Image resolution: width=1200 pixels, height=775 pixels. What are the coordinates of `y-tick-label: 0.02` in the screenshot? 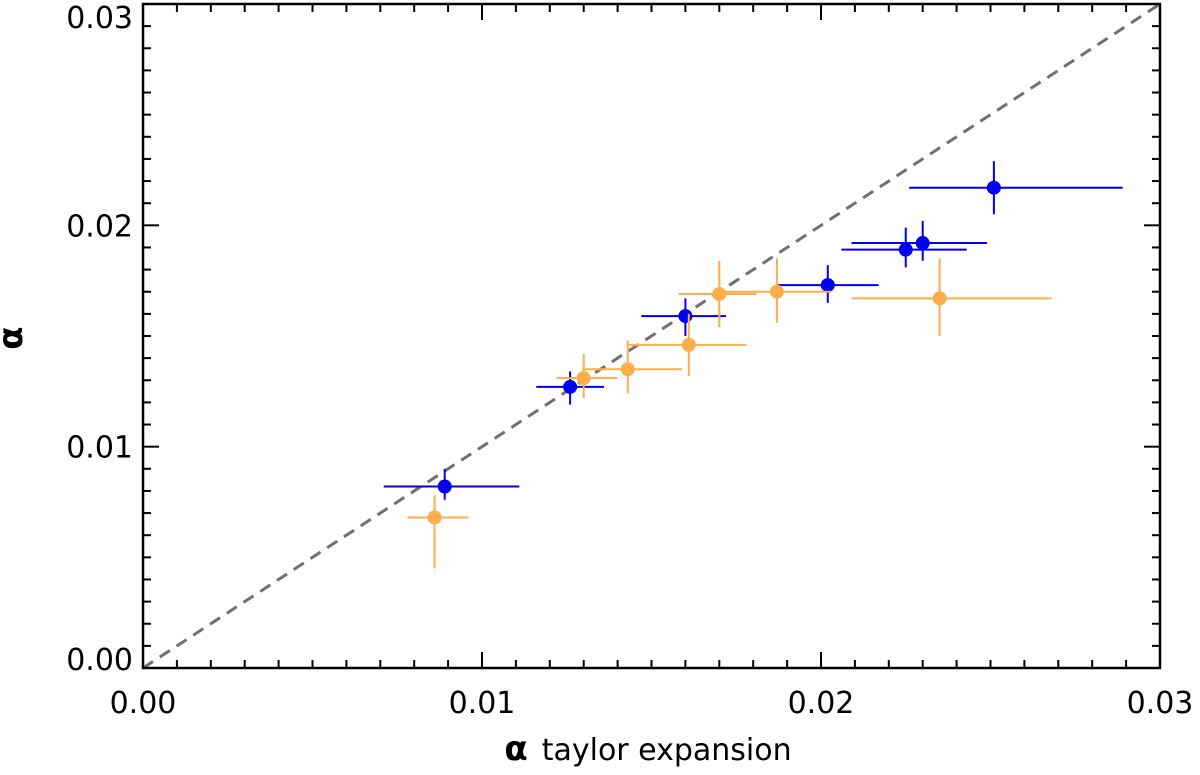 It's located at (99, 226).